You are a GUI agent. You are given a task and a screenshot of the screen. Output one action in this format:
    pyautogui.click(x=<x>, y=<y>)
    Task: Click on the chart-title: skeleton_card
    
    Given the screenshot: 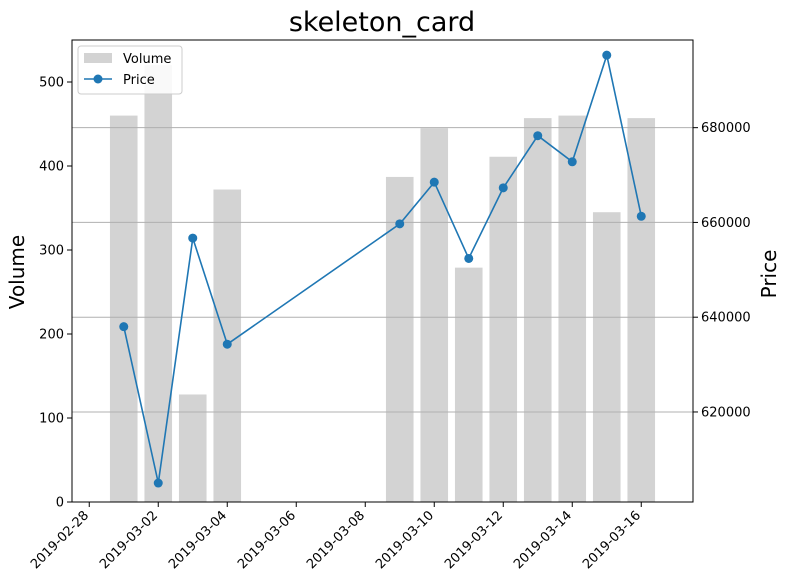 What is the action you would take?
    pyautogui.click(x=382, y=22)
    